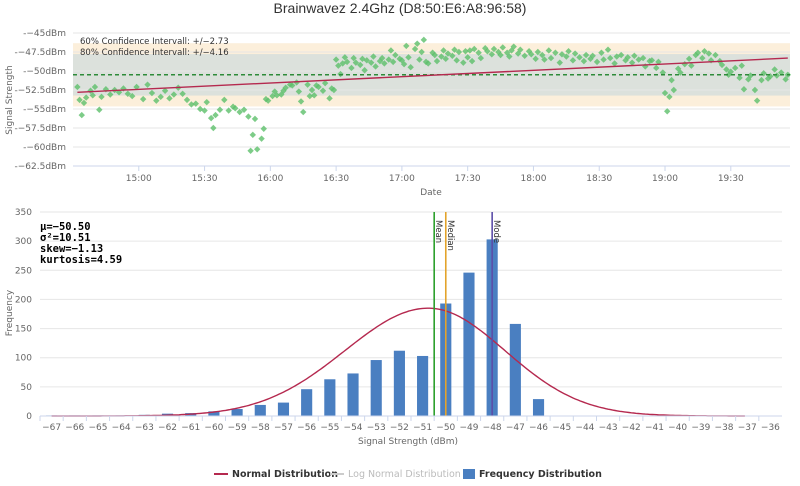 The width and height of the screenshot is (800, 486). Describe the element at coordinates (40, 53) in the screenshot. I see `scatter-y-tick-label: -−47.5dBm` at that location.